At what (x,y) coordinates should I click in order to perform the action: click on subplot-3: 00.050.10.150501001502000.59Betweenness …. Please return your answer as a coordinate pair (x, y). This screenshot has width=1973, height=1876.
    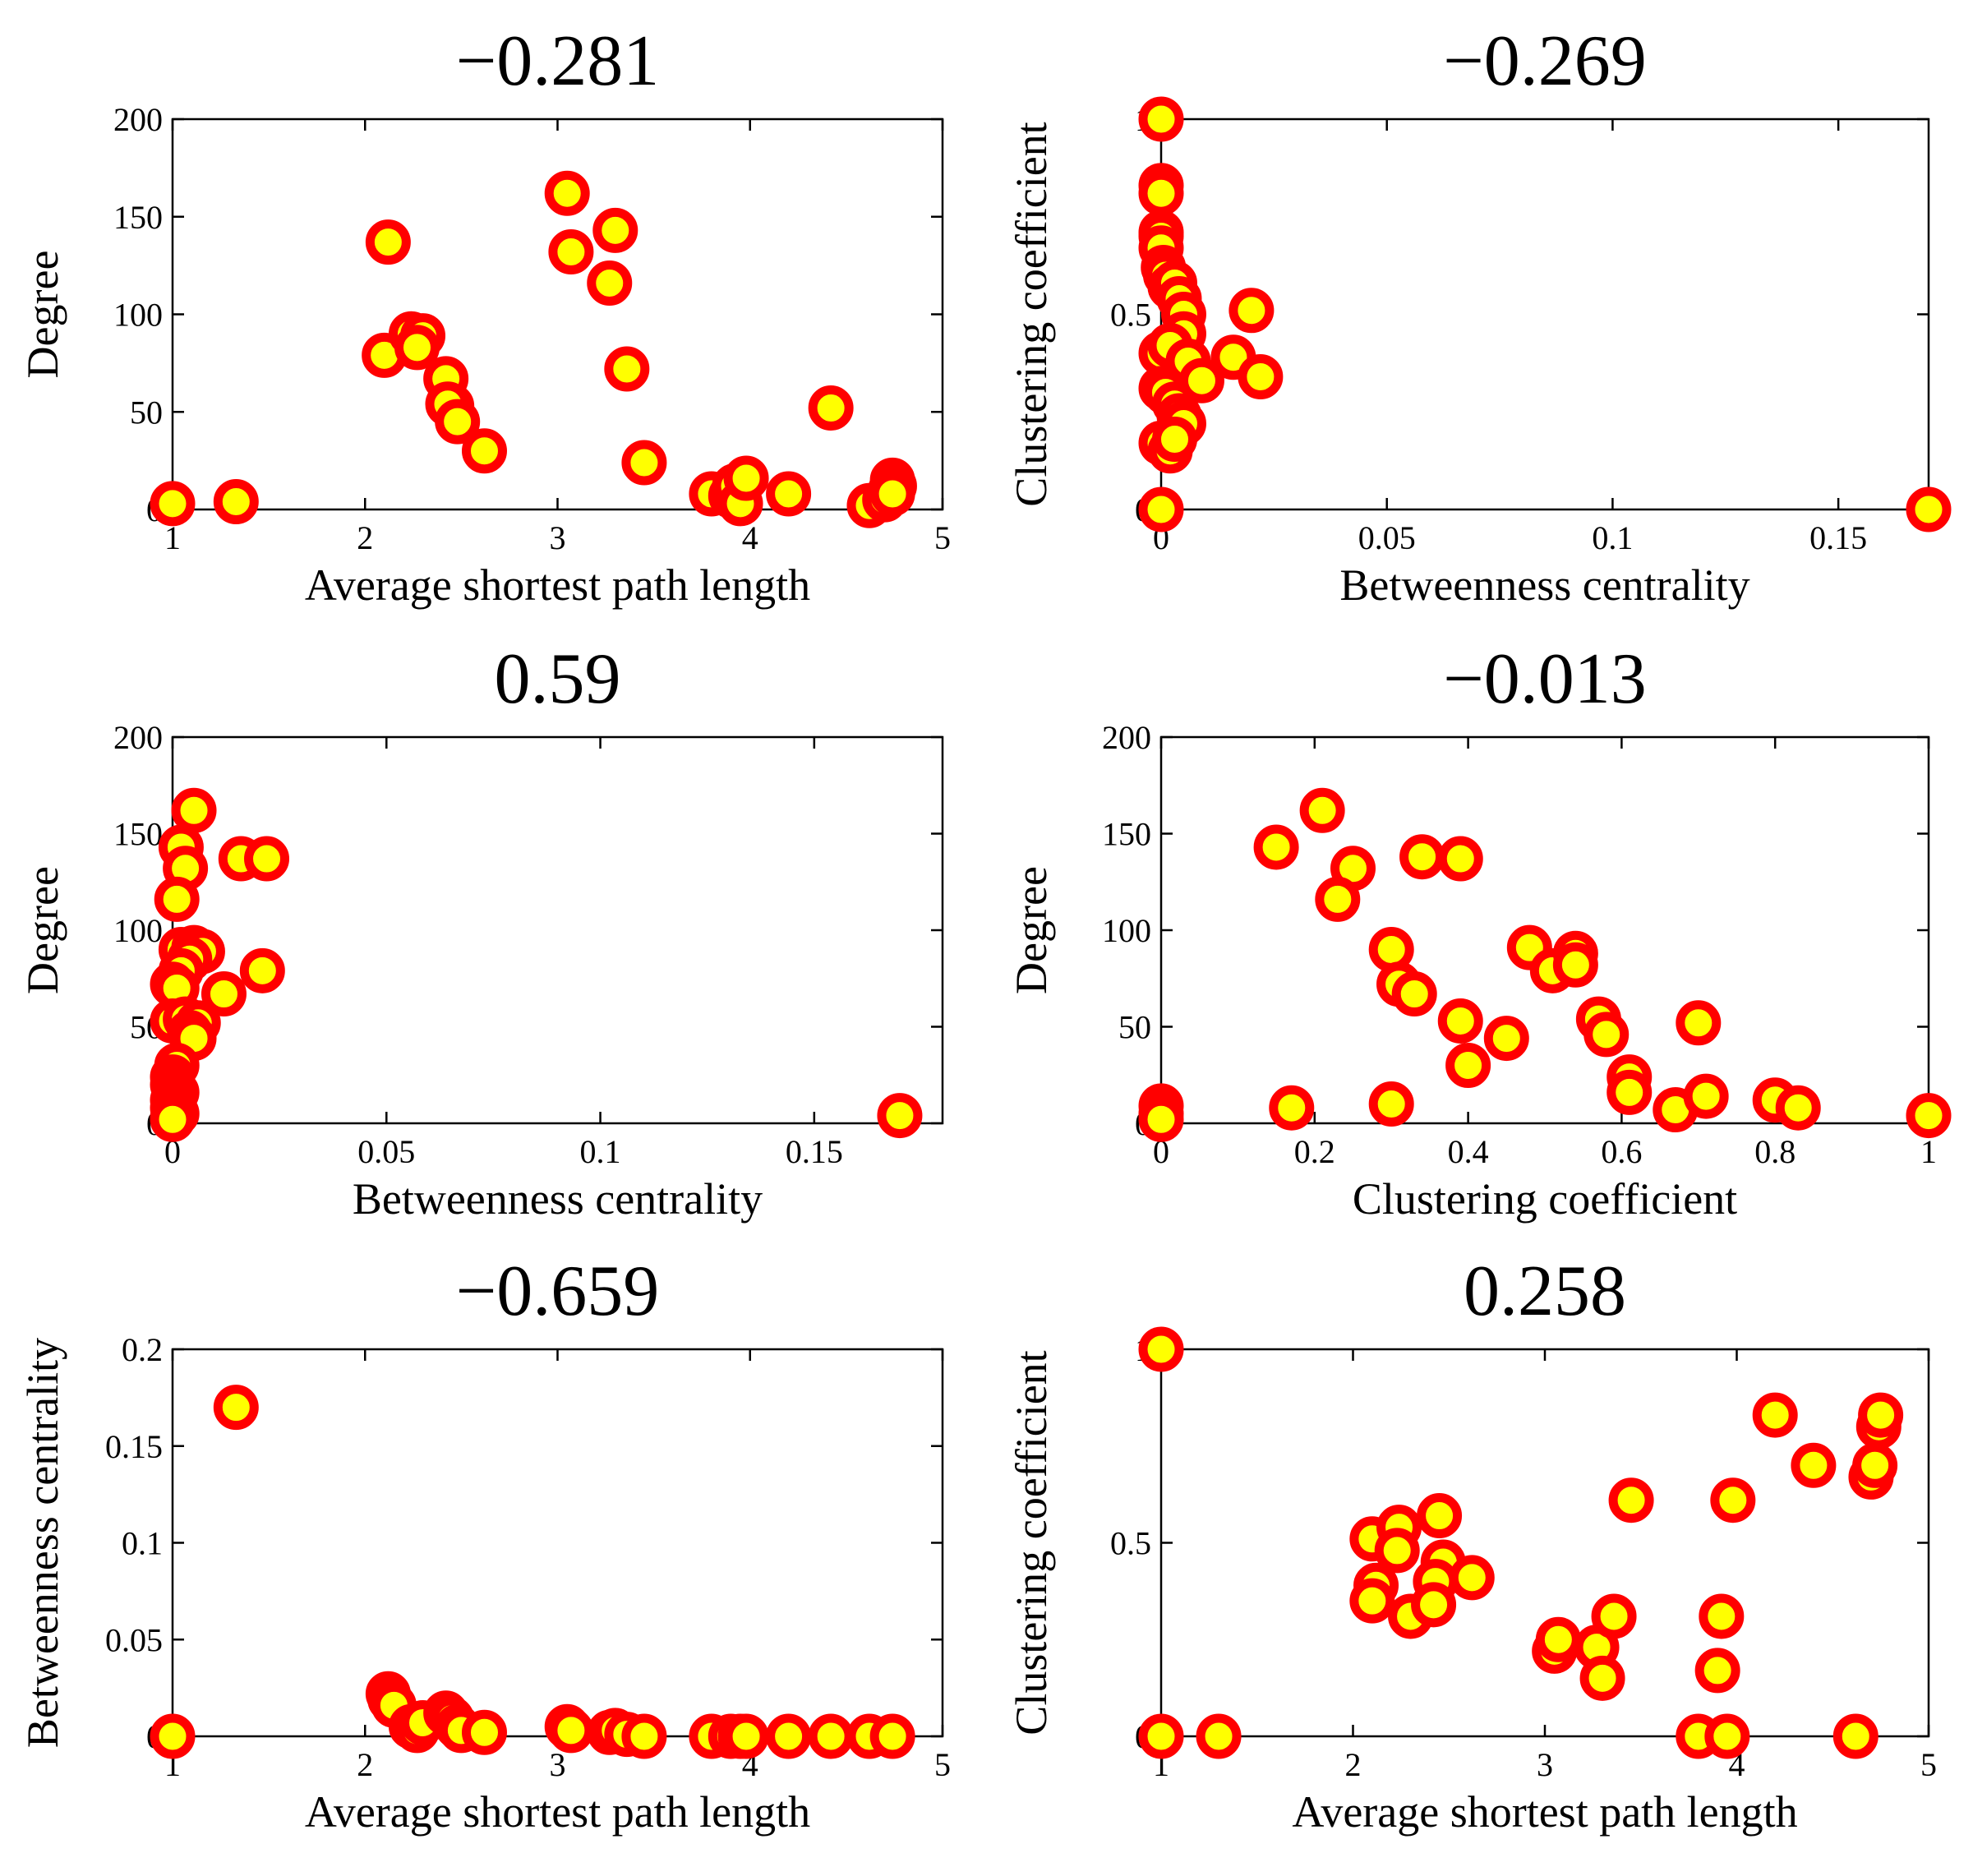
    Looking at the image, I should click on (481, 932).